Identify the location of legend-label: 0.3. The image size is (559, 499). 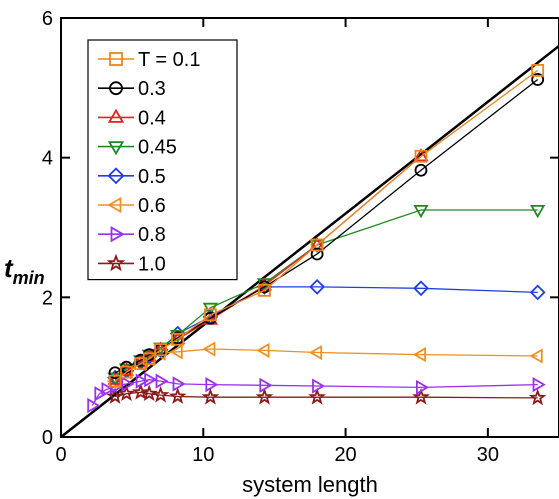
(152, 89).